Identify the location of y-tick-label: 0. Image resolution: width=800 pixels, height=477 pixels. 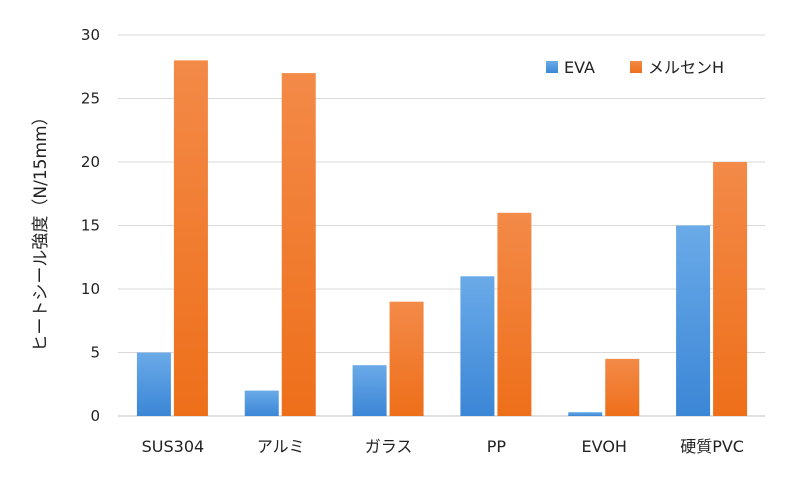
(95, 416).